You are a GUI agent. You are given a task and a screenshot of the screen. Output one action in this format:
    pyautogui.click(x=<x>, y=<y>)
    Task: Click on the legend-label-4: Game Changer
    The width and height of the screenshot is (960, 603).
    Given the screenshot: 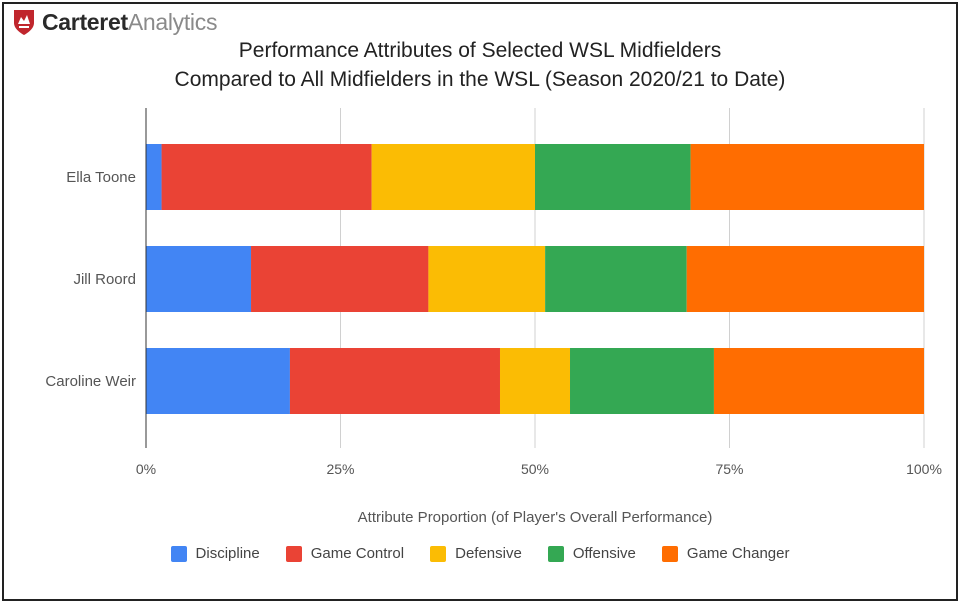 What is the action you would take?
    pyautogui.click(x=738, y=553)
    